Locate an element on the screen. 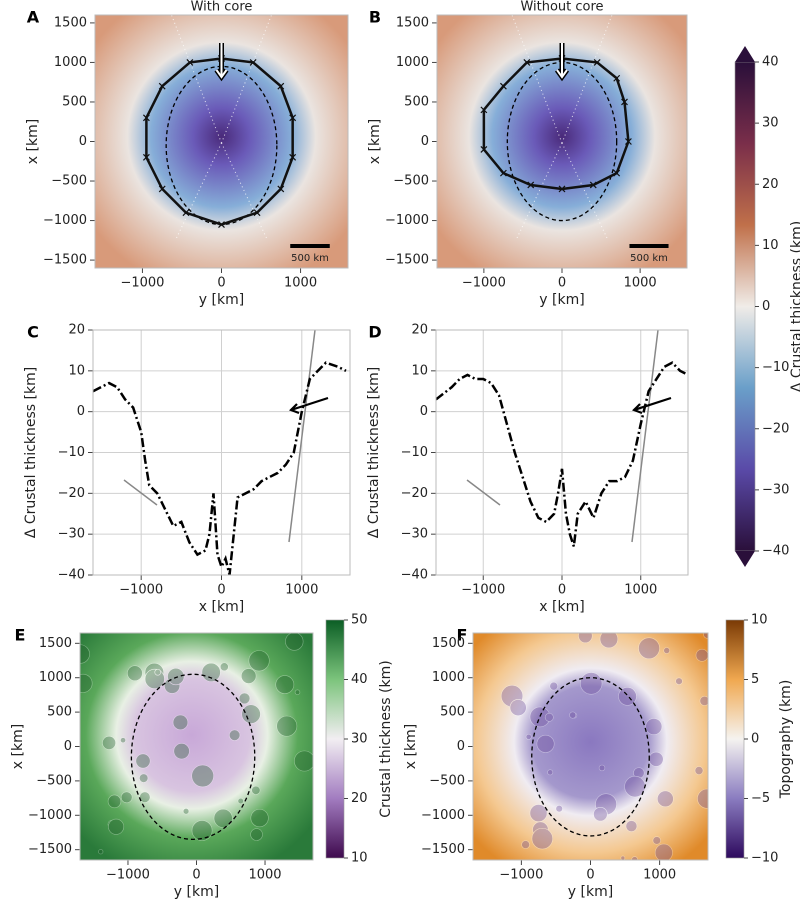  plot-content is located at coordinates (562, 438).